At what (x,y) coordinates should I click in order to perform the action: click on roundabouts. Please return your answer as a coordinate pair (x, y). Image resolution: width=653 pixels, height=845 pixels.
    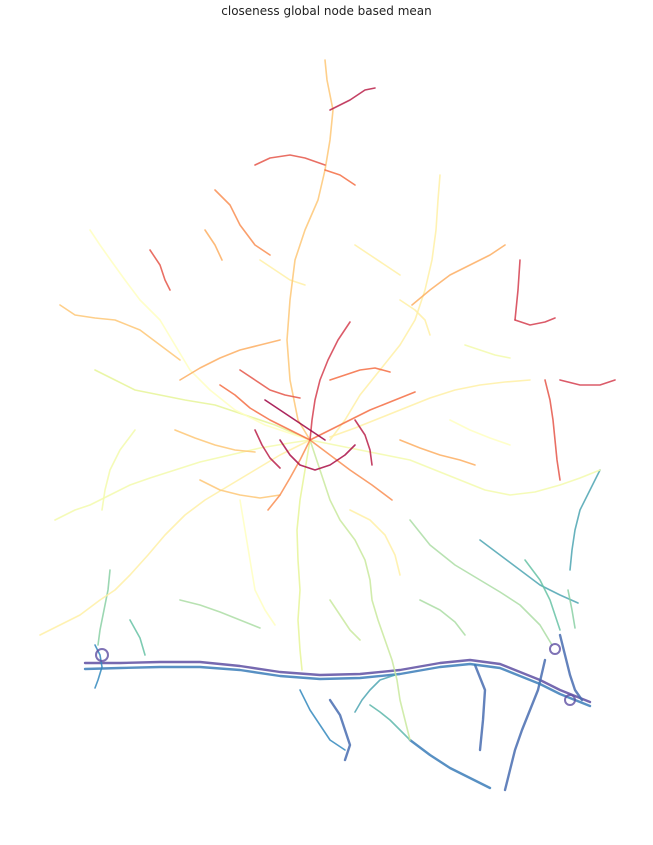
    Looking at the image, I should click on (335, 674).